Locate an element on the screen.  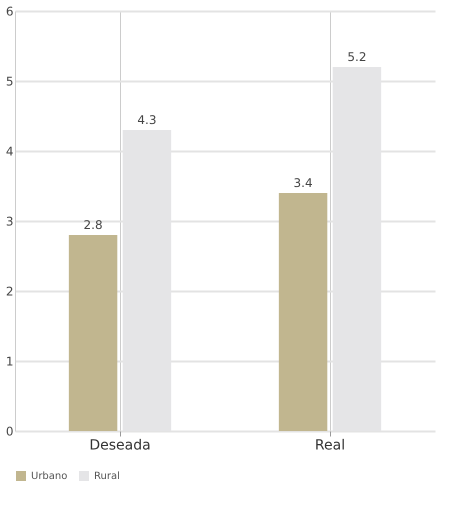
y-tick-label: 5 is located at coordinates (10, 81).